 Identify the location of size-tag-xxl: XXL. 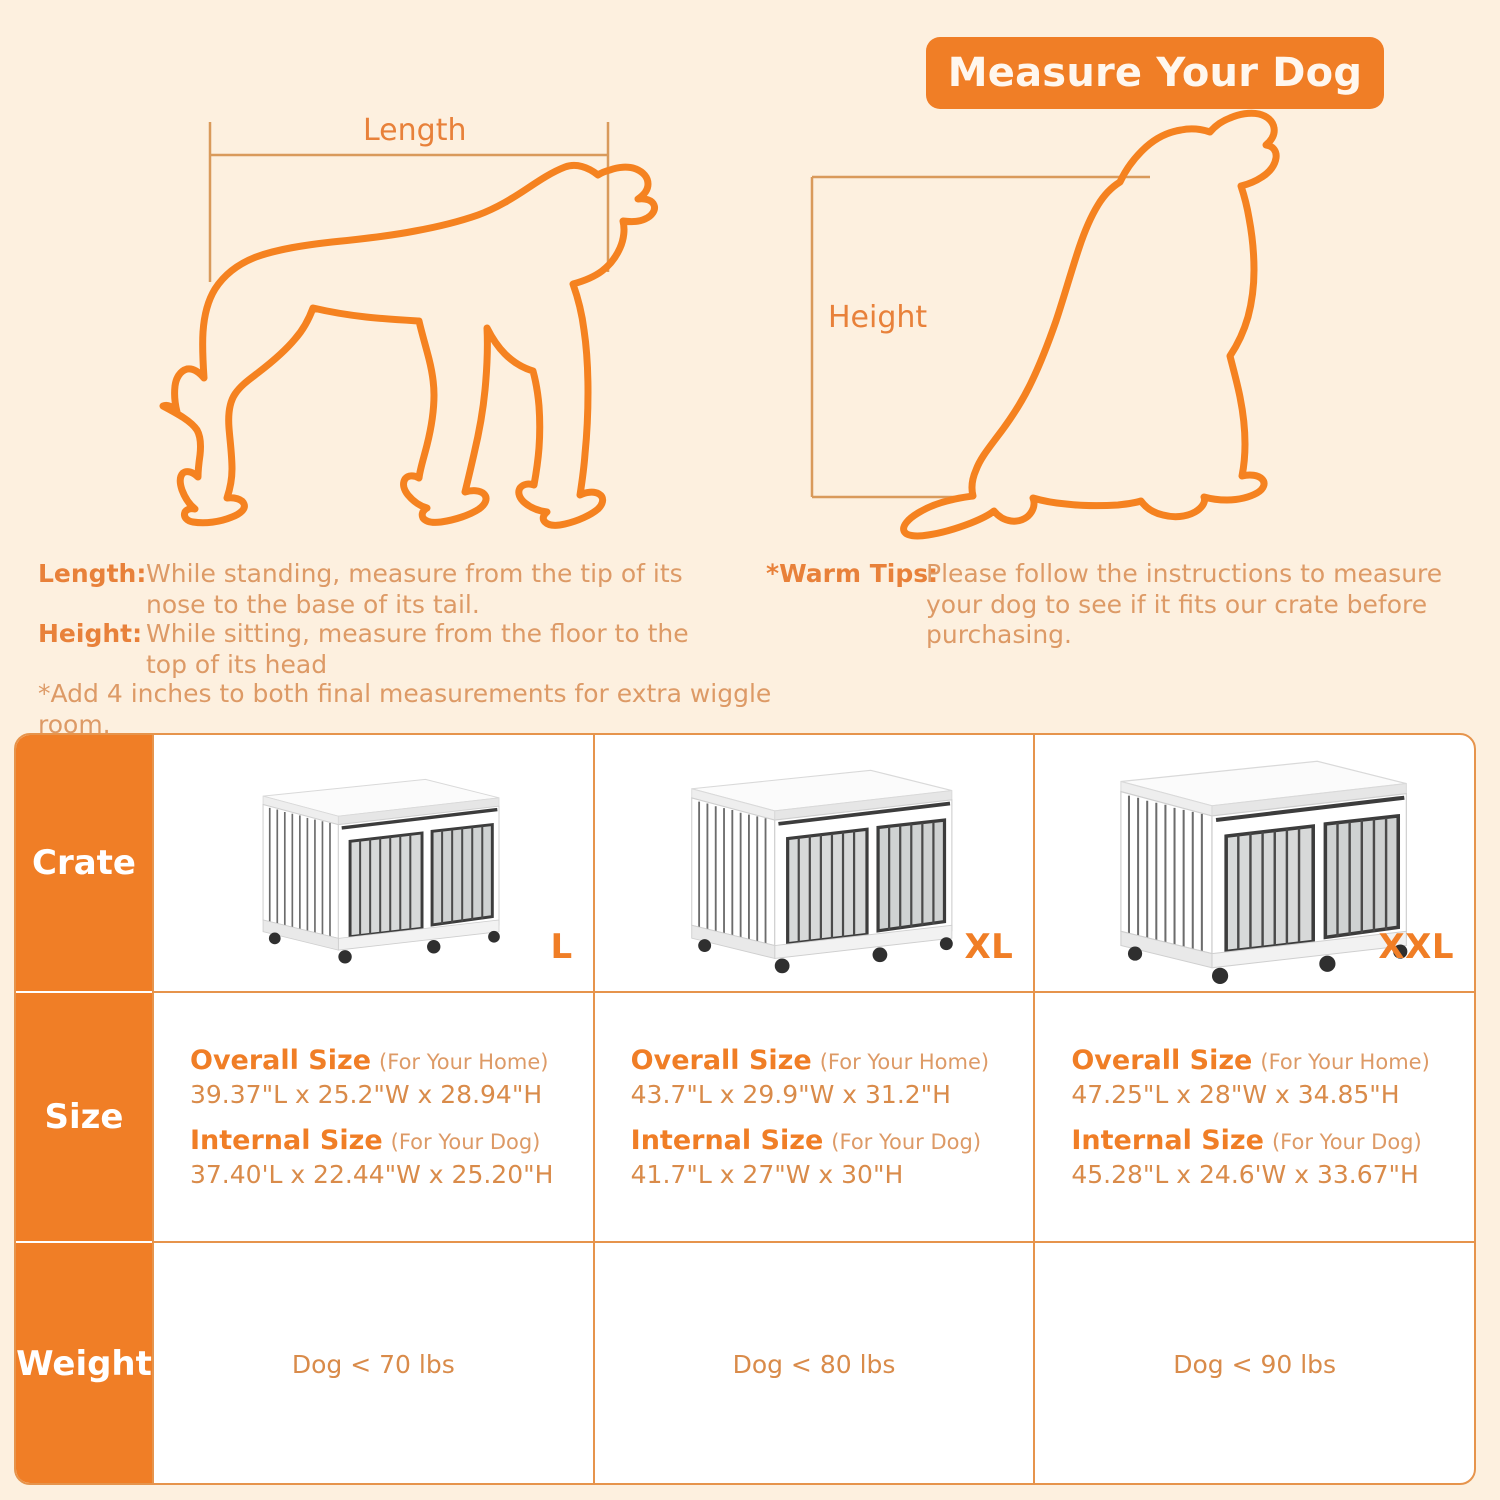
(1416, 947).